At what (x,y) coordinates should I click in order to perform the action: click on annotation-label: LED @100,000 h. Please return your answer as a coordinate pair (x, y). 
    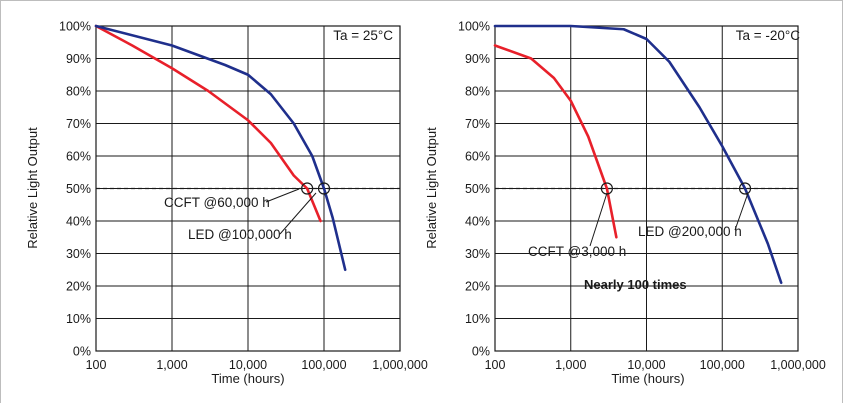
    Looking at the image, I should click on (240, 234).